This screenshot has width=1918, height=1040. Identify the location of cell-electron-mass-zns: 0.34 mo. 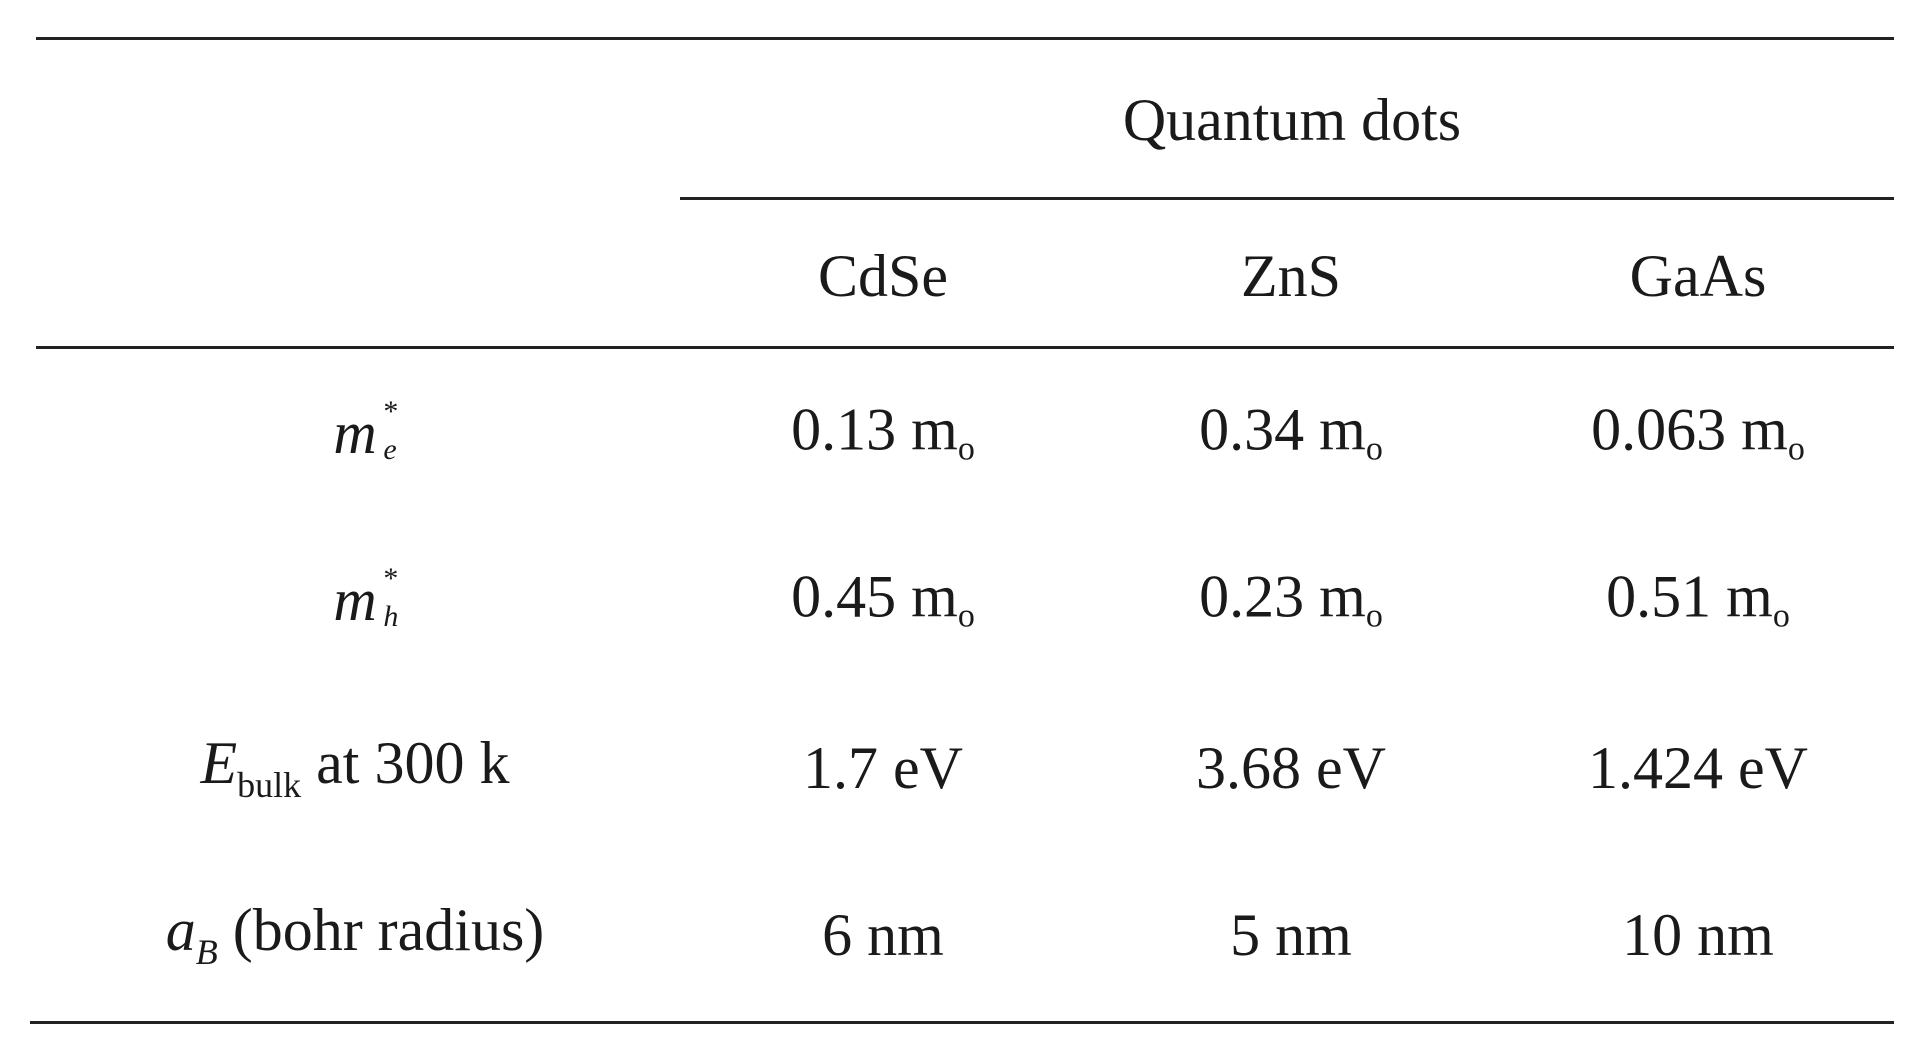
(1291, 432).